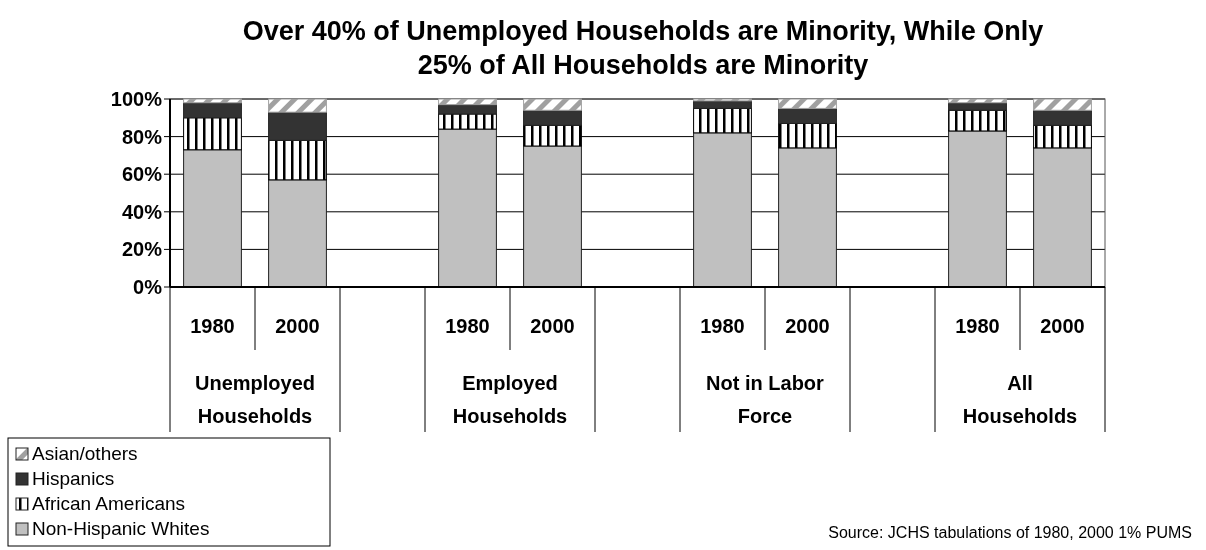  I want to click on legend-label: Asian/others, so click(85, 453).